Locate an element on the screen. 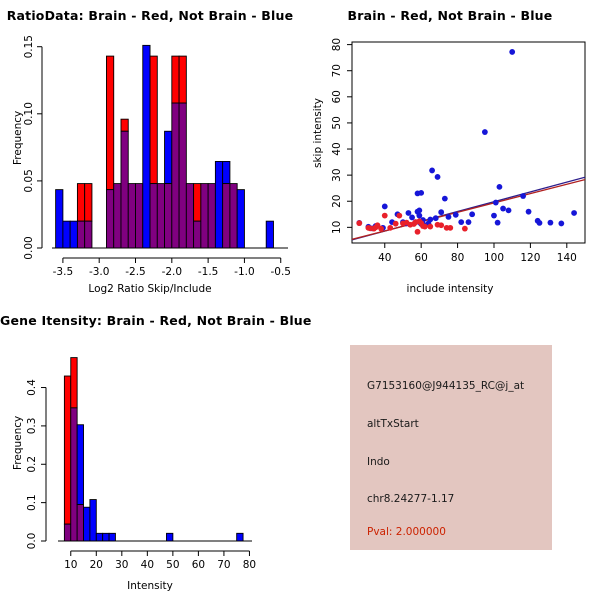  x-tick-label: 20 is located at coordinates (96, 565).